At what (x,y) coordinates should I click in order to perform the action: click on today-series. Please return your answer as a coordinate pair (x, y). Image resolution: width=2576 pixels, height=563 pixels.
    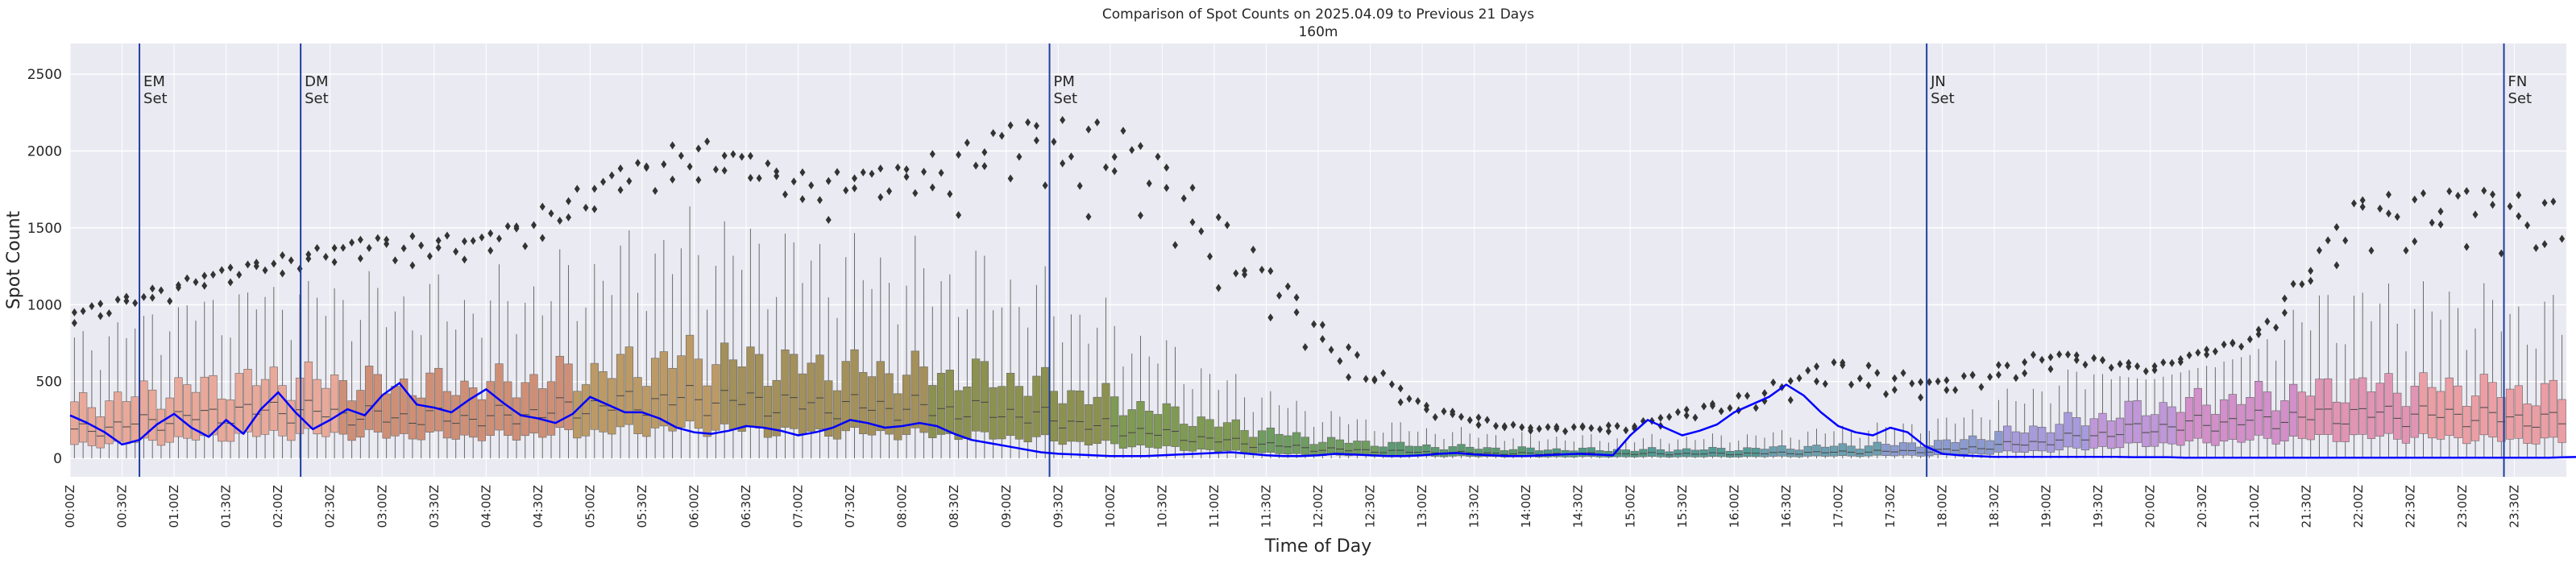
    Looking at the image, I should click on (1322, 421).